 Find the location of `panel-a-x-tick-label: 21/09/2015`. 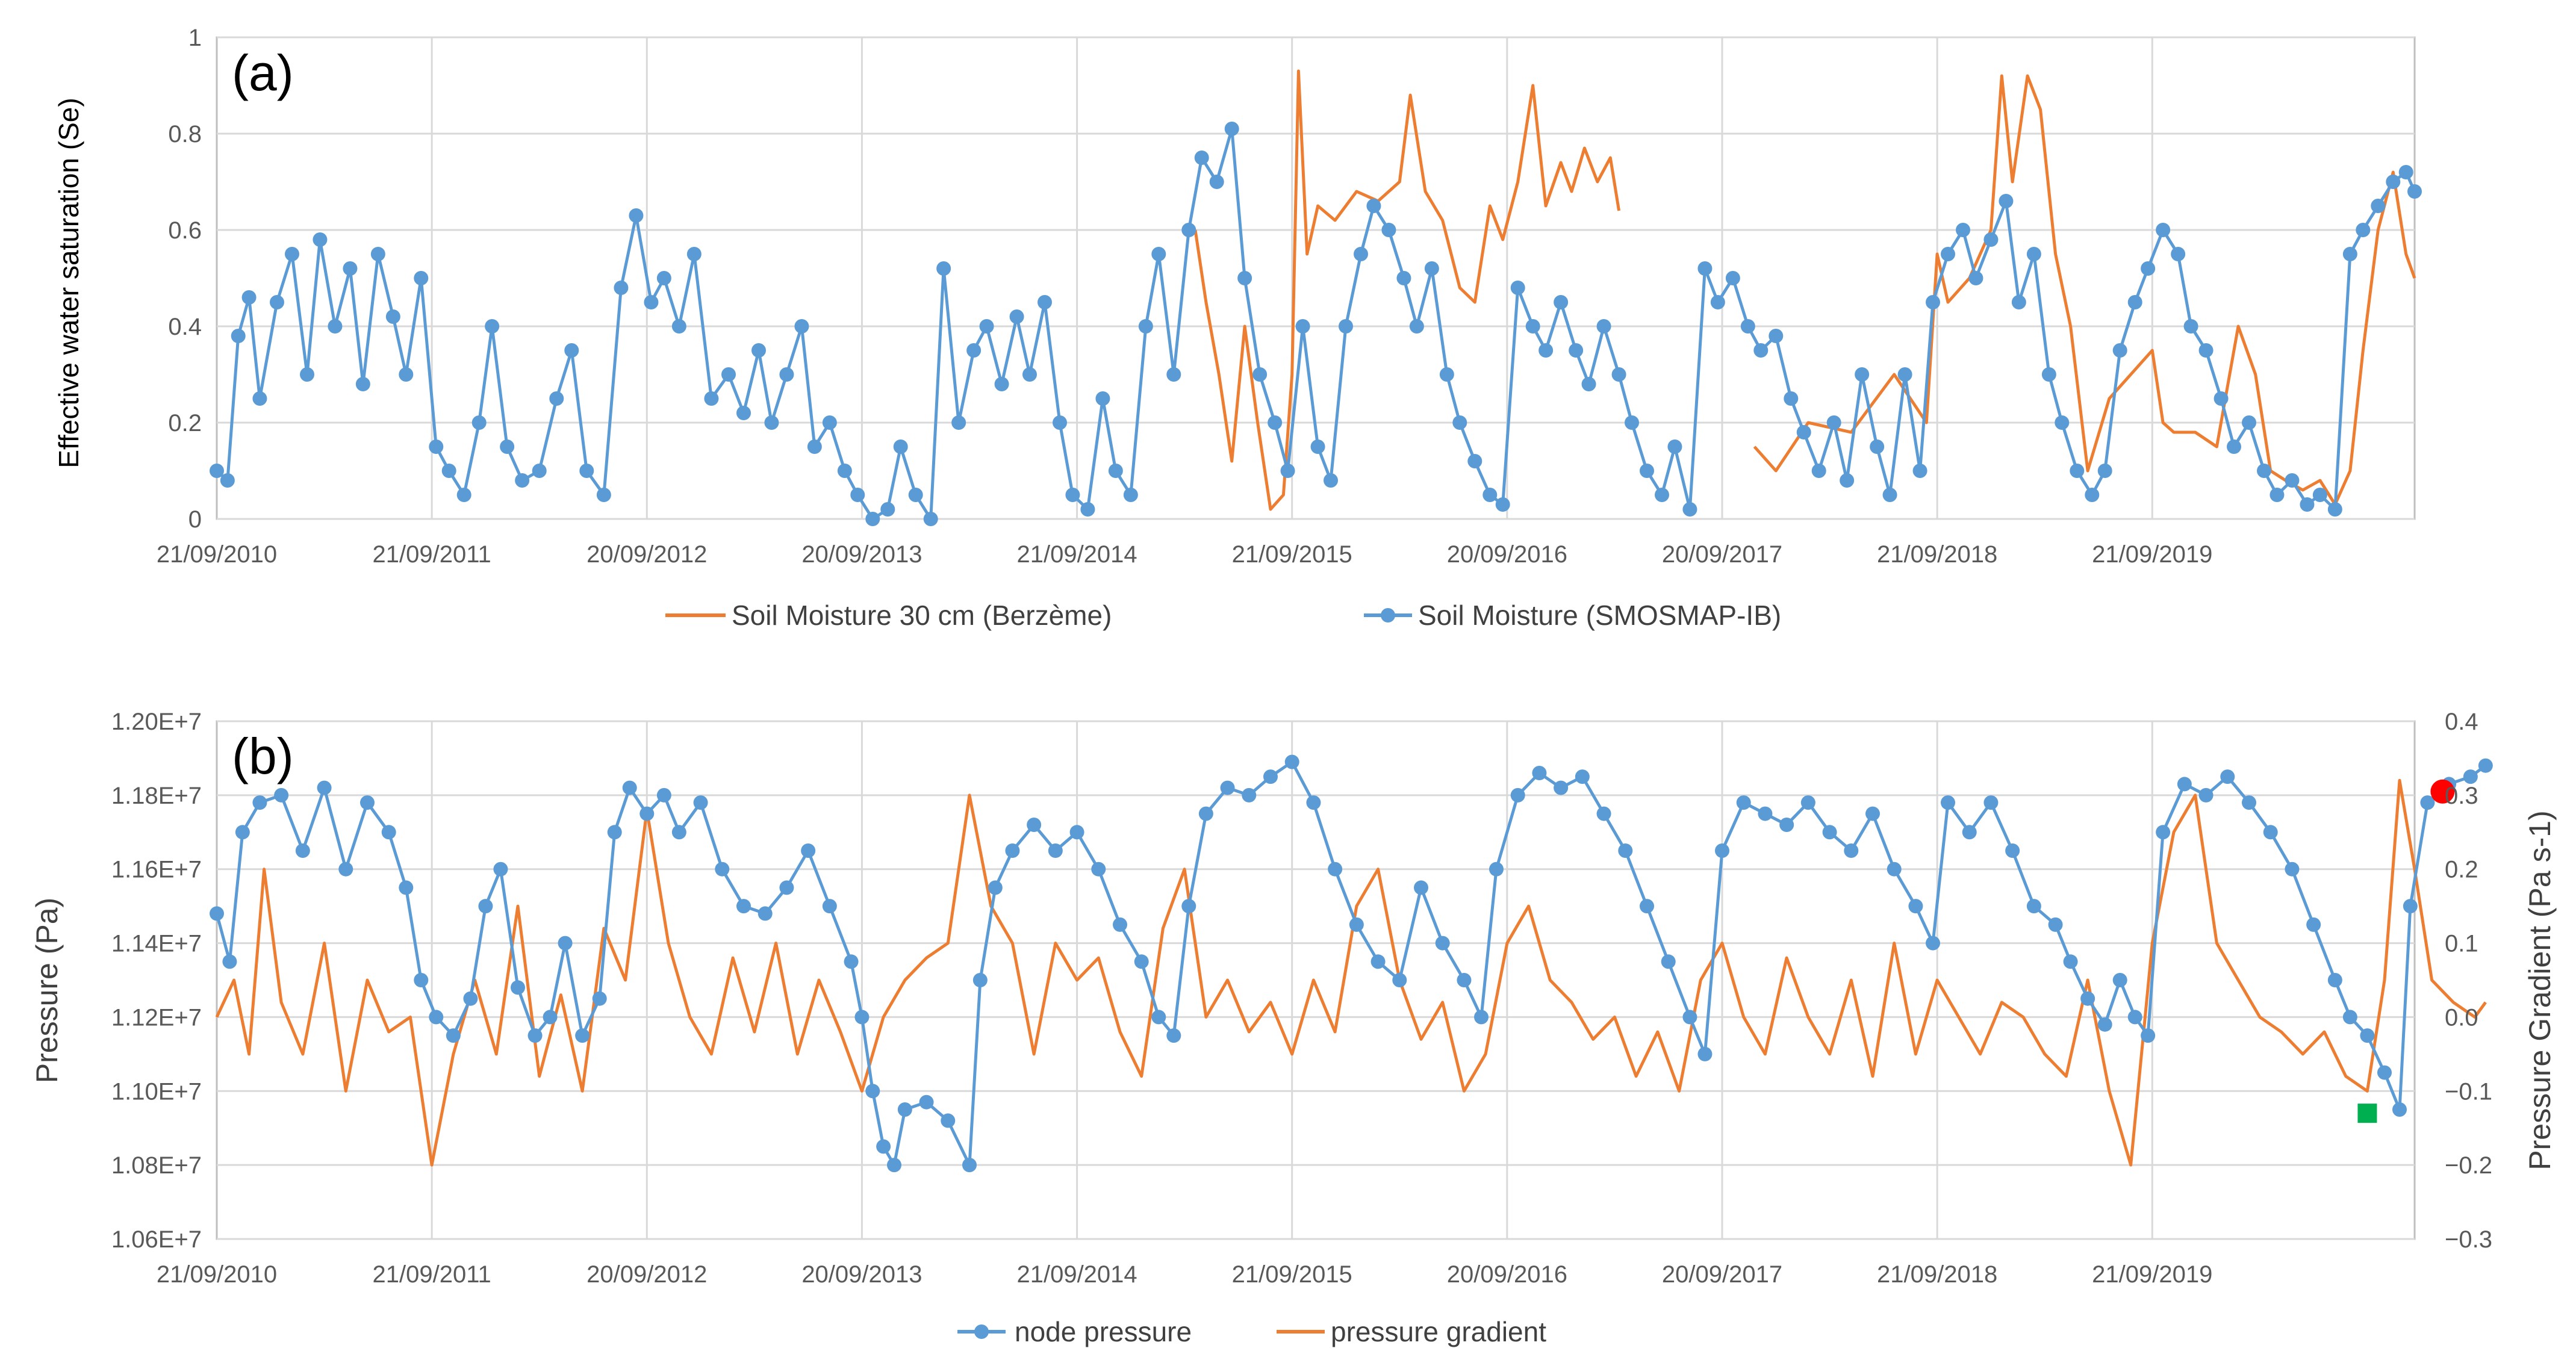

panel-a-x-tick-label: 21/09/2015 is located at coordinates (1292, 554).